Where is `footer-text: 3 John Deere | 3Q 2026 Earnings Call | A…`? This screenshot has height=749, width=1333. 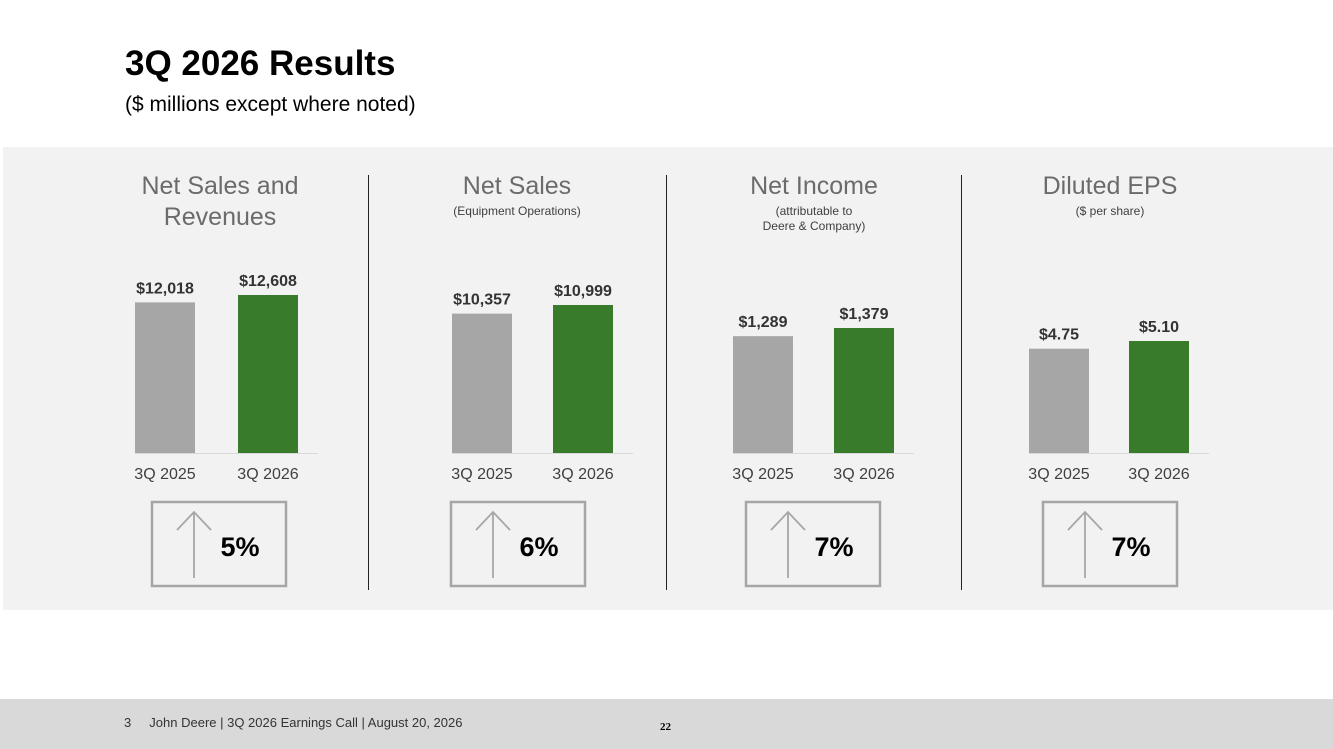 footer-text: 3 John Deere | 3Q 2026 Earnings Call | A… is located at coordinates (293, 722).